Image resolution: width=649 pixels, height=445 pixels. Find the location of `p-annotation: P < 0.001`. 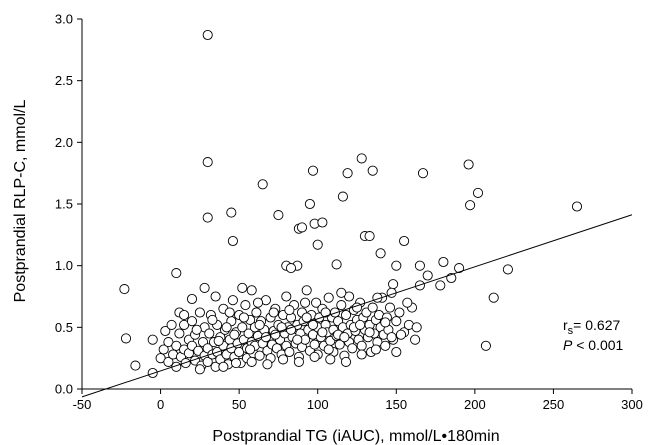

p-annotation: P < 0.001 is located at coordinates (593, 345).